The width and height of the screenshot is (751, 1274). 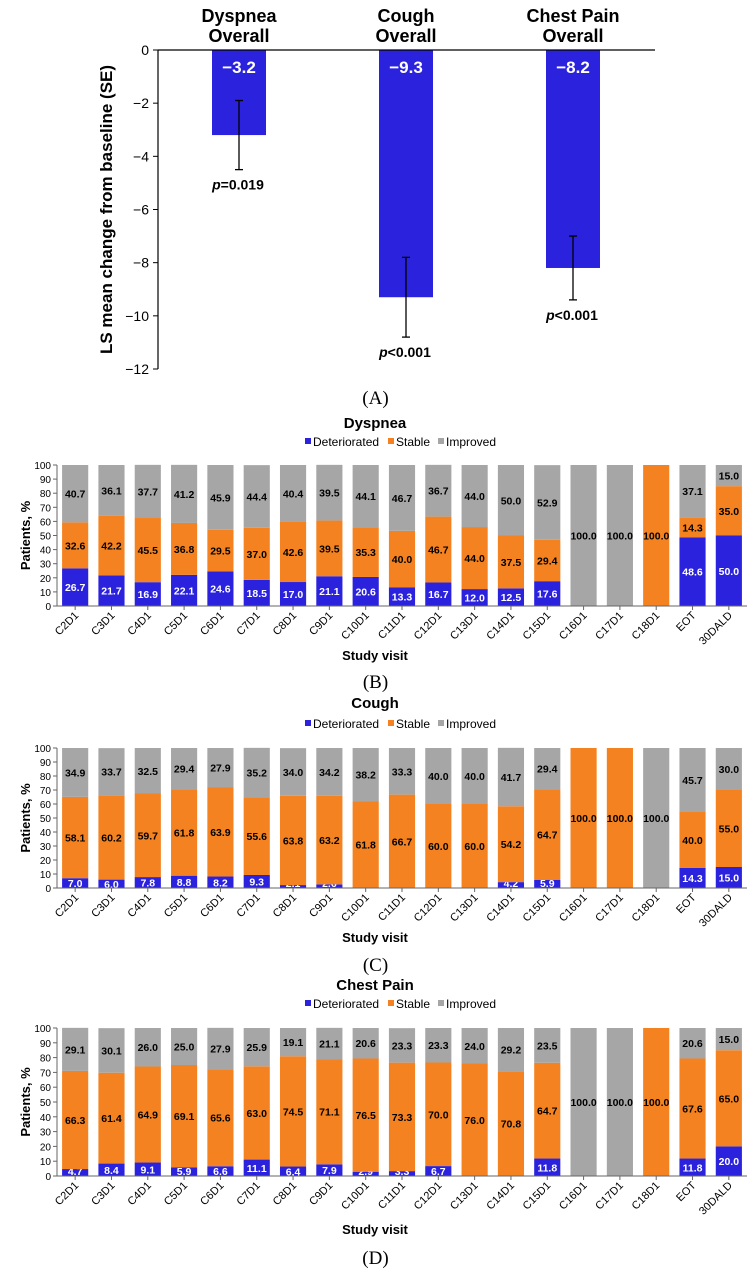 What do you see at coordinates (474, 847) in the screenshot?
I see `bar-value-label: 60.0` at bounding box center [474, 847].